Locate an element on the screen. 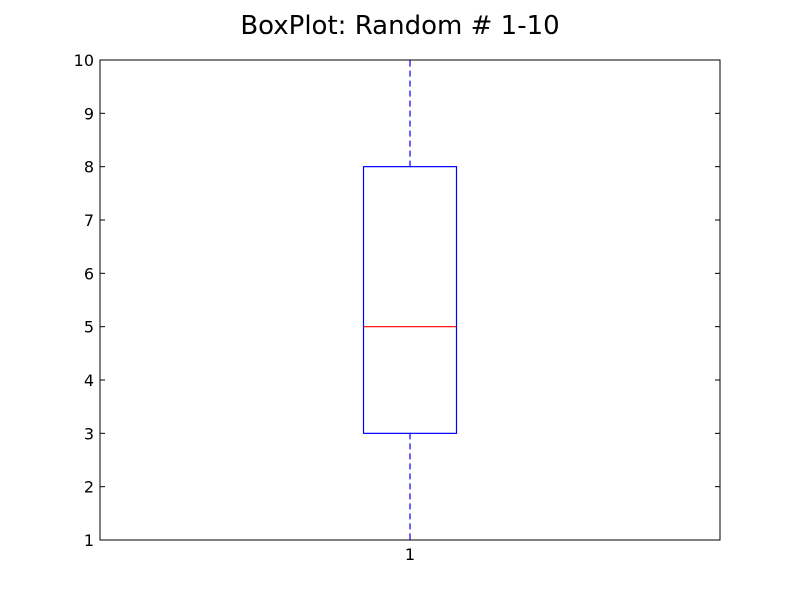  y-tick-label: 9 is located at coordinates (89, 113).